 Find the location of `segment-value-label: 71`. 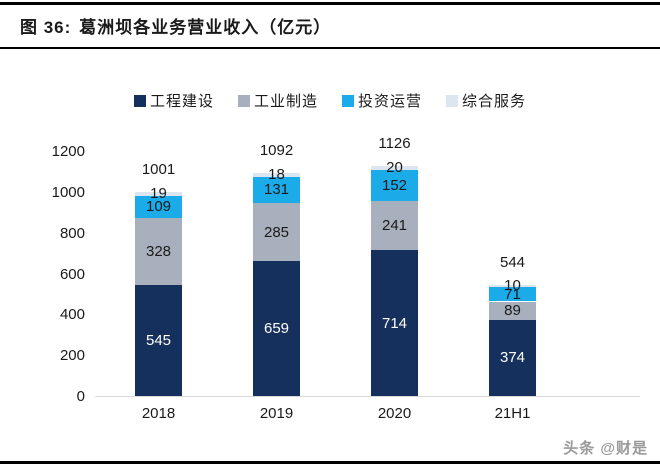

segment-value-label: 71 is located at coordinates (512, 294).